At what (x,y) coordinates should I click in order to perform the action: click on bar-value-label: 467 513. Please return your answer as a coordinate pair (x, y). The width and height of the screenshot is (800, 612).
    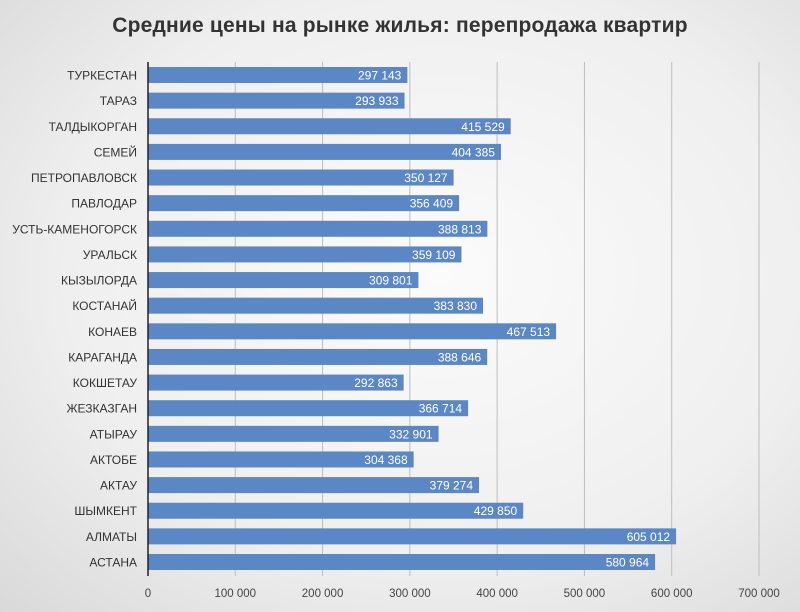
    Looking at the image, I should click on (529, 332).